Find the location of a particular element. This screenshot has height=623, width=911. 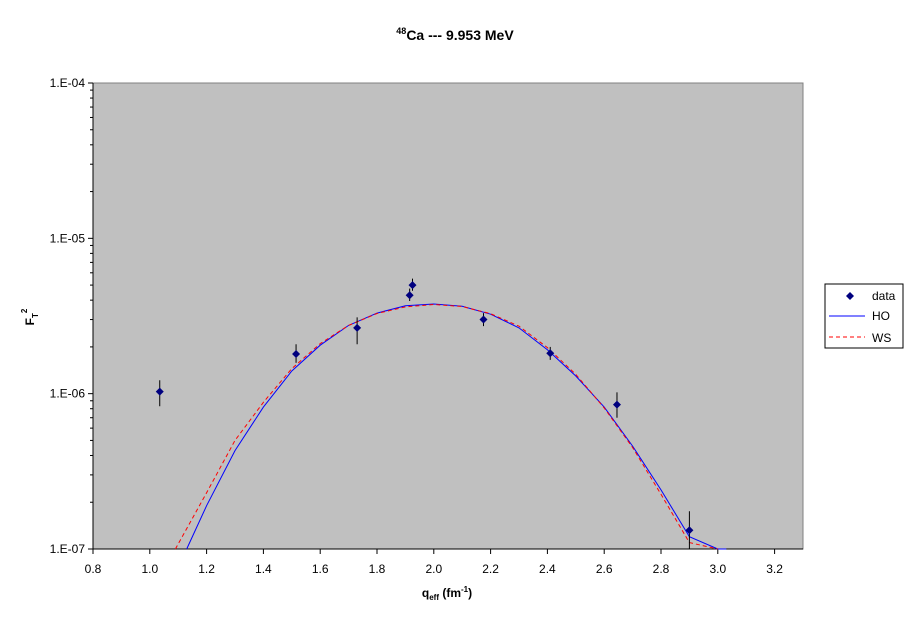

x-tick-label: 2.8 is located at coordinates (661, 569).